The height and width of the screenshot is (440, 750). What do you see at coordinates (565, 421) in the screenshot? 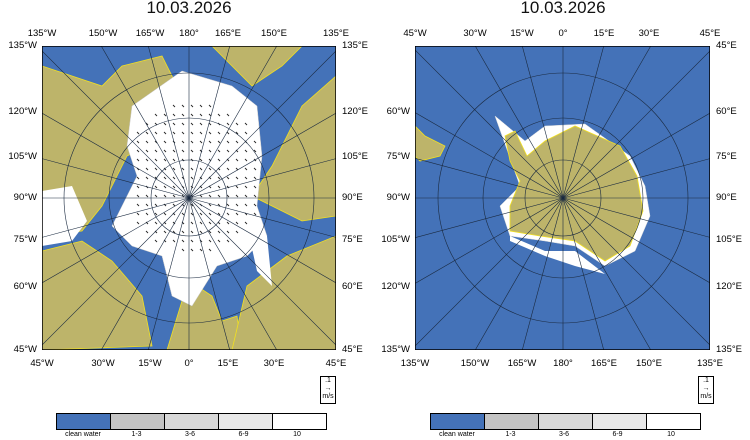
I see `legend-south` at bounding box center [565, 421].